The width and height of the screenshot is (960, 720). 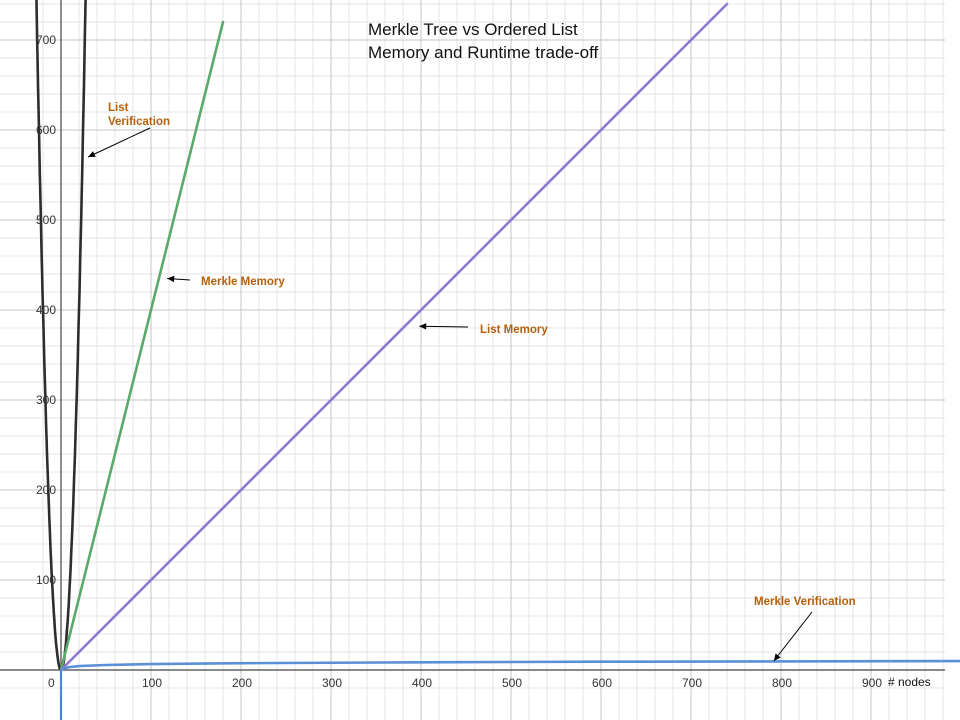 What do you see at coordinates (872, 683) in the screenshot?
I see `x-tick-label: 900` at bounding box center [872, 683].